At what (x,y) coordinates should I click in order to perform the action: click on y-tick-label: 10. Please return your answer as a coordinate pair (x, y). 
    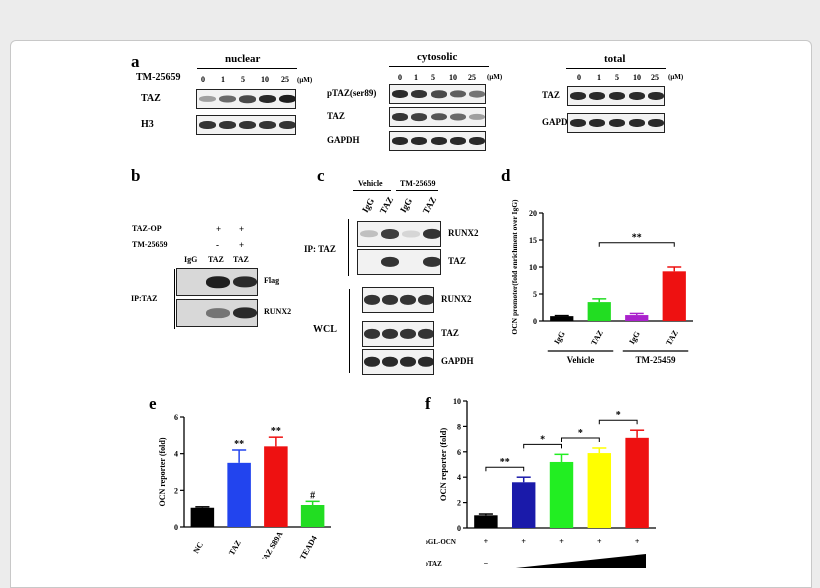
    Looking at the image, I should click on (457, 401).